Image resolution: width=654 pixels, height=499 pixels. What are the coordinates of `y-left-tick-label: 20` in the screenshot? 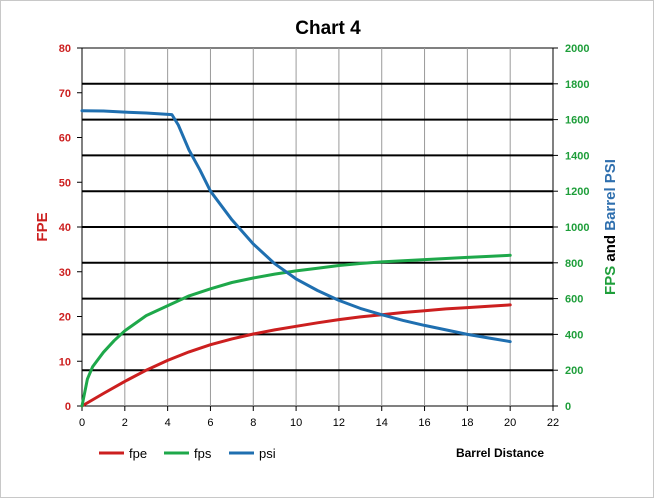 It's located at (65, 318).